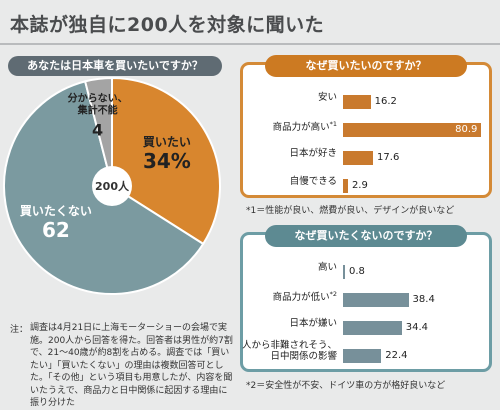 The width and height of the screenshot is (500, 410). I want to click on bar-row: 日本が好き 17.6, so click(366, 157).